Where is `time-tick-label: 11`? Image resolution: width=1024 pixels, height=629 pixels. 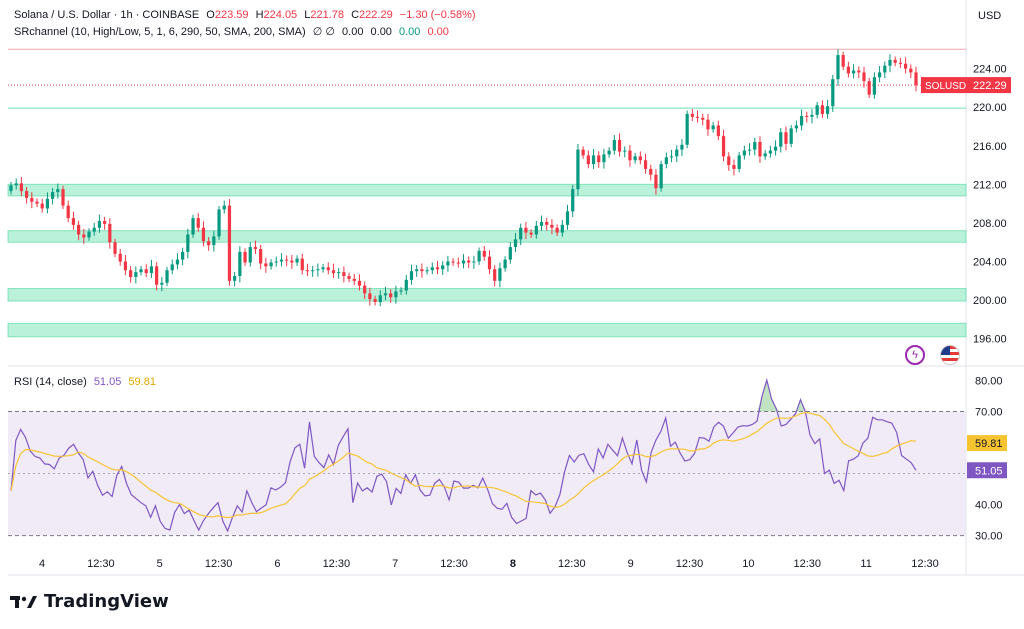 time-tick-label: 11 is located at coordinates (865, 564).